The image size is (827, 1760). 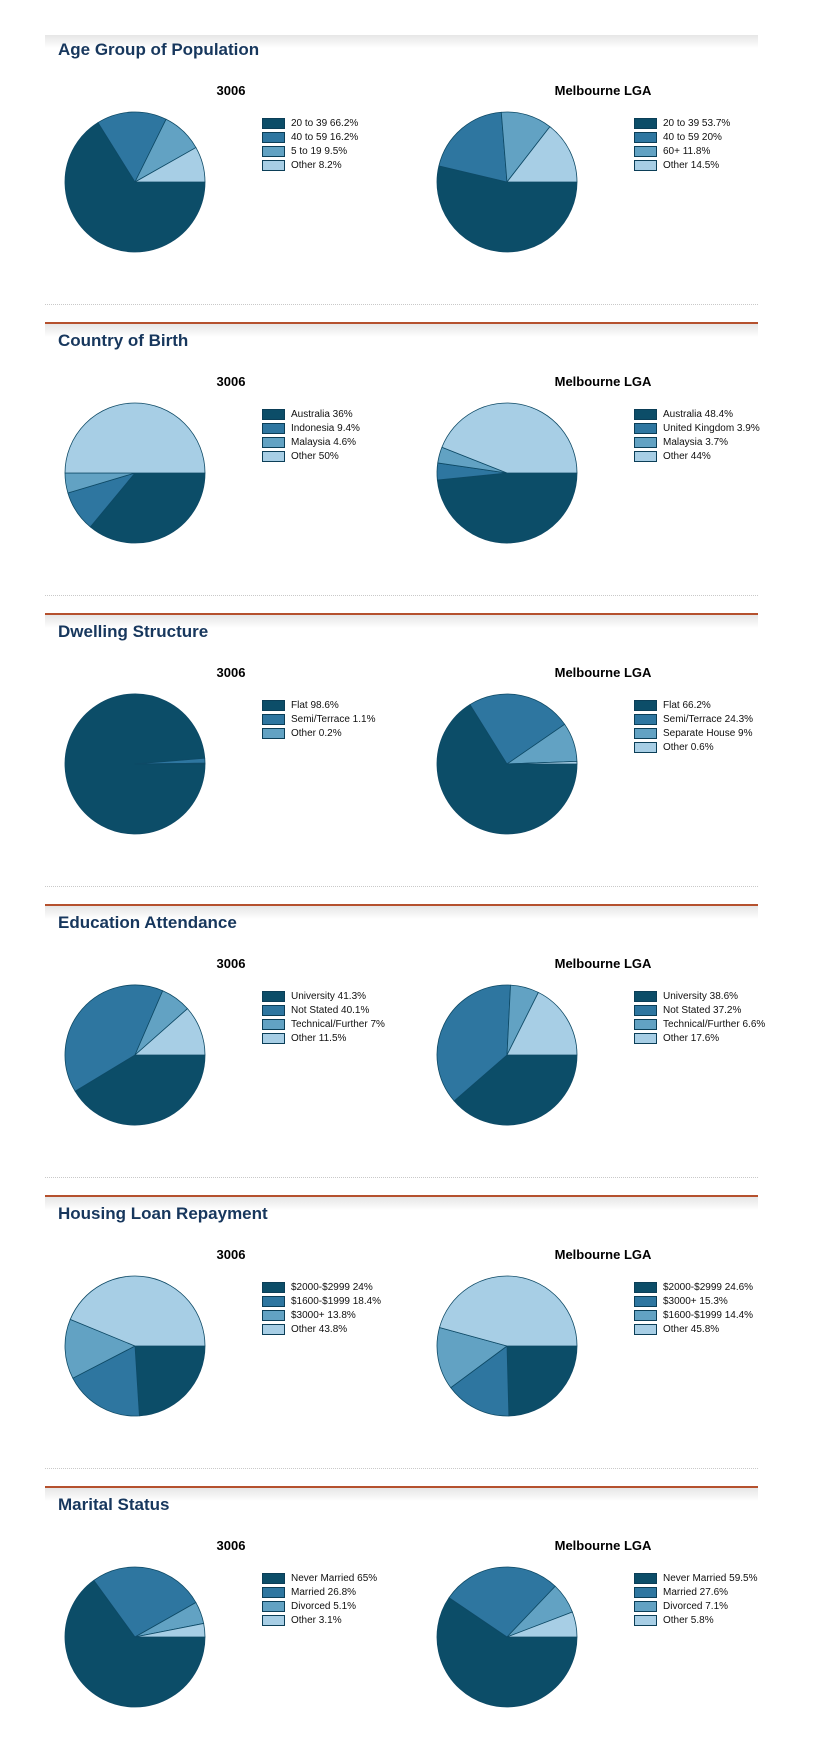 What do you see at coordinates (693, 1315) in the screenshot?
I see `legend-item: $1600-$1999 14.4%` at bounding box center [693, 1315].